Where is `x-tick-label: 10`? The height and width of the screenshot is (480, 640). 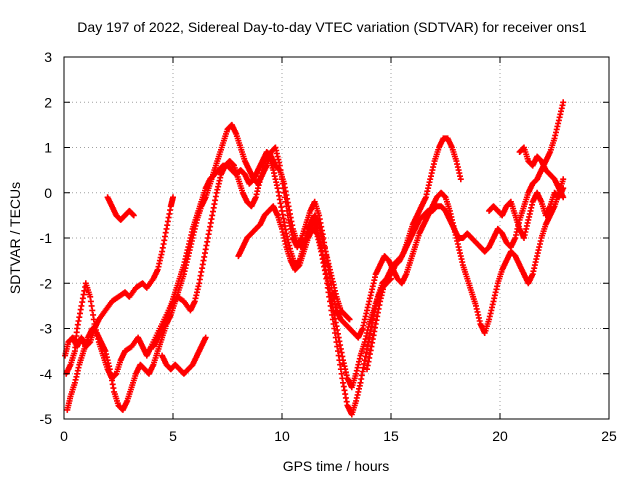
x-tick-label: 10 is located at coordinates (282, 436).